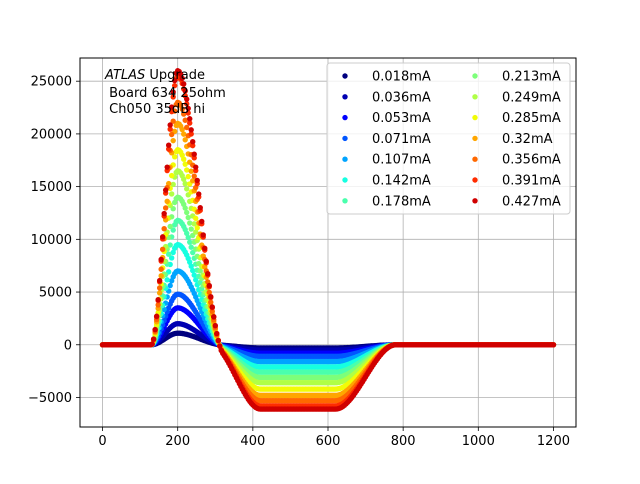  Describe the element at coordinates (527, 139) in the screenshot. I see `legend-label: 0.32mA` at that location.